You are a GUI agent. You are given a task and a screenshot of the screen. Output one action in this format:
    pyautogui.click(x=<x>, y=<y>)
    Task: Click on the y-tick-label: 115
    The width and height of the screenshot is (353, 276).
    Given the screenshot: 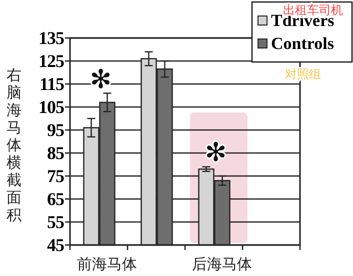 What is the action you would take?
    pyautogui.click(x=51, y=84)
    